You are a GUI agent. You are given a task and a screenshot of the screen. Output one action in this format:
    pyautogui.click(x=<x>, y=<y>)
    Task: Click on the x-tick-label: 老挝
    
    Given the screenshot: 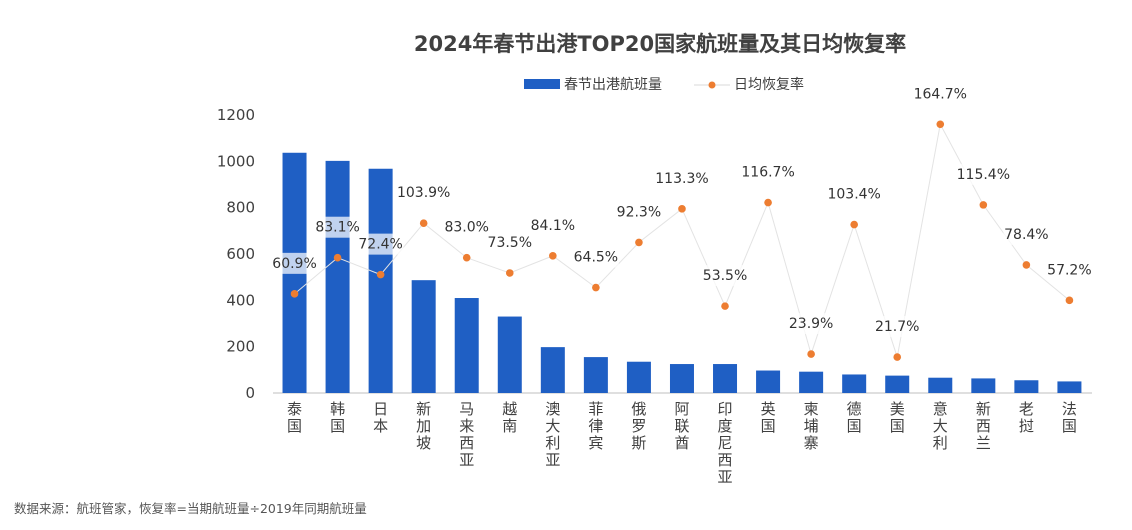 What is the action you would take?
    pyautogui.click(x=1026, y=417)
    